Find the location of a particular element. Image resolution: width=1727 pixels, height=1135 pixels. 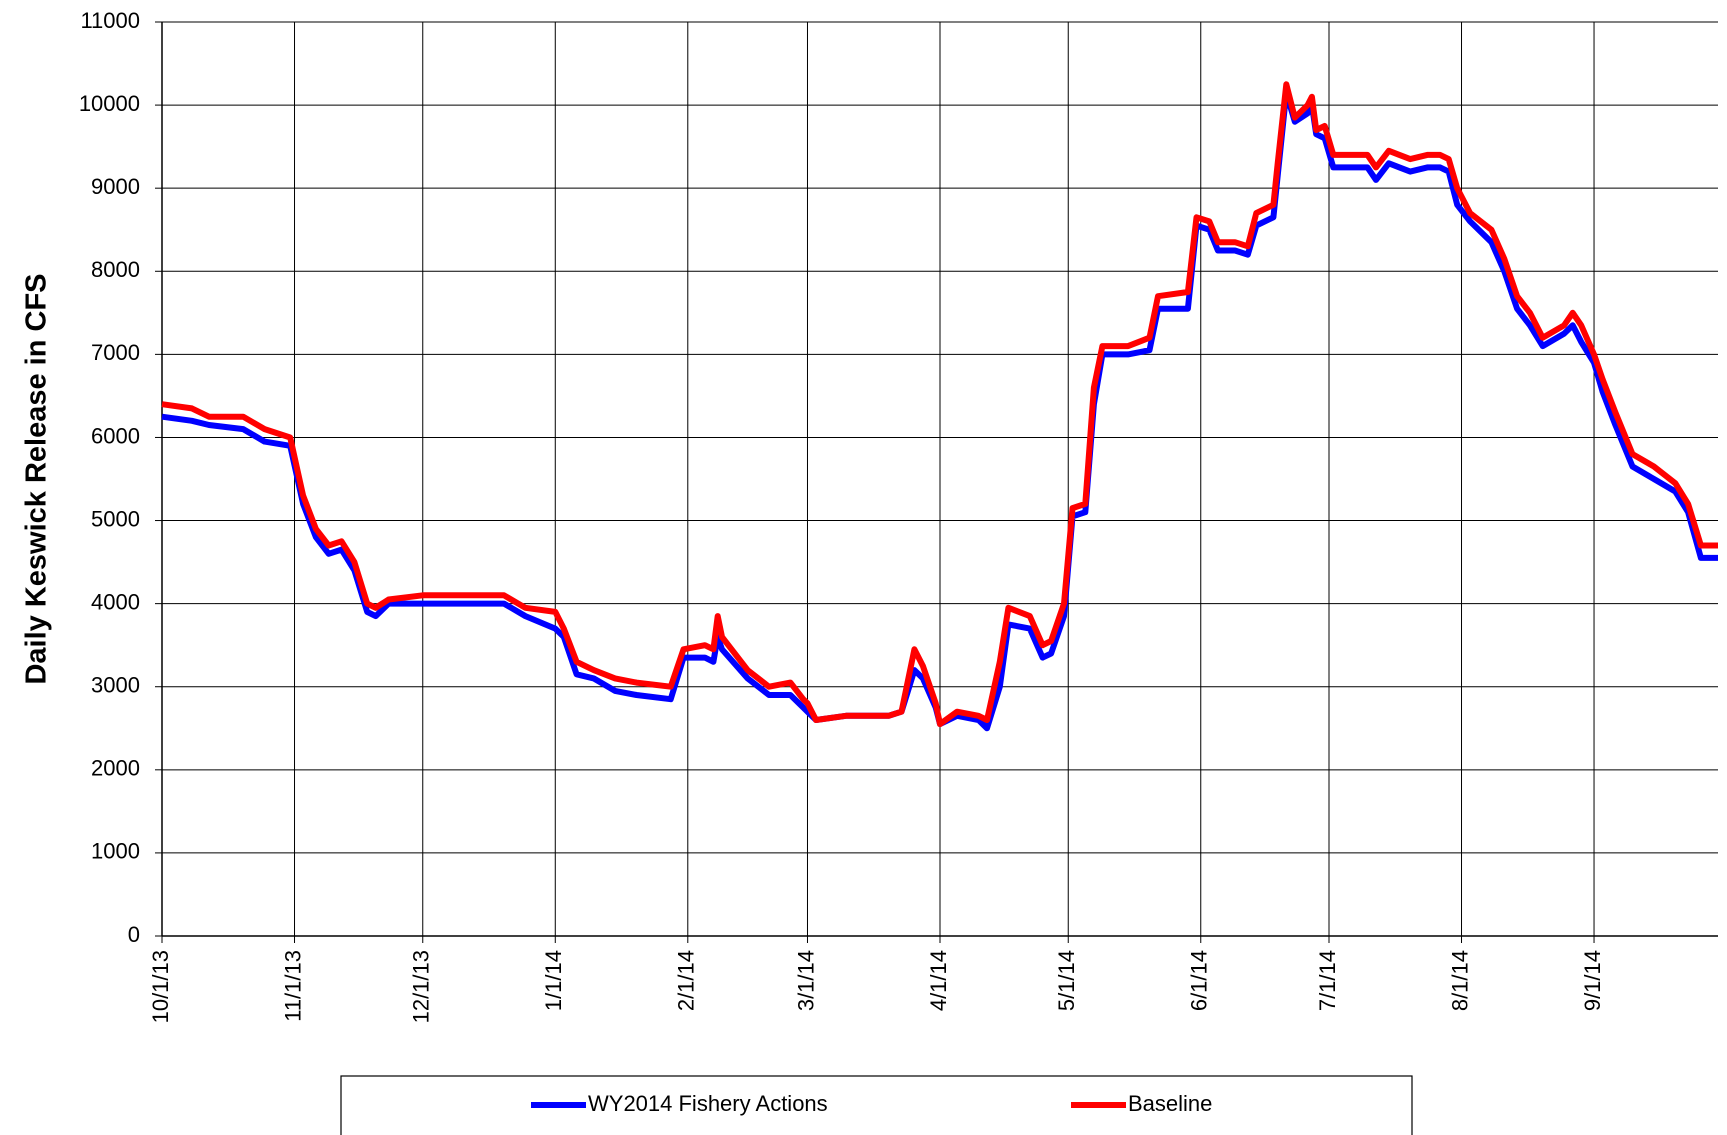

y-tick-label: 7000 is located at coordinates (115, 352).